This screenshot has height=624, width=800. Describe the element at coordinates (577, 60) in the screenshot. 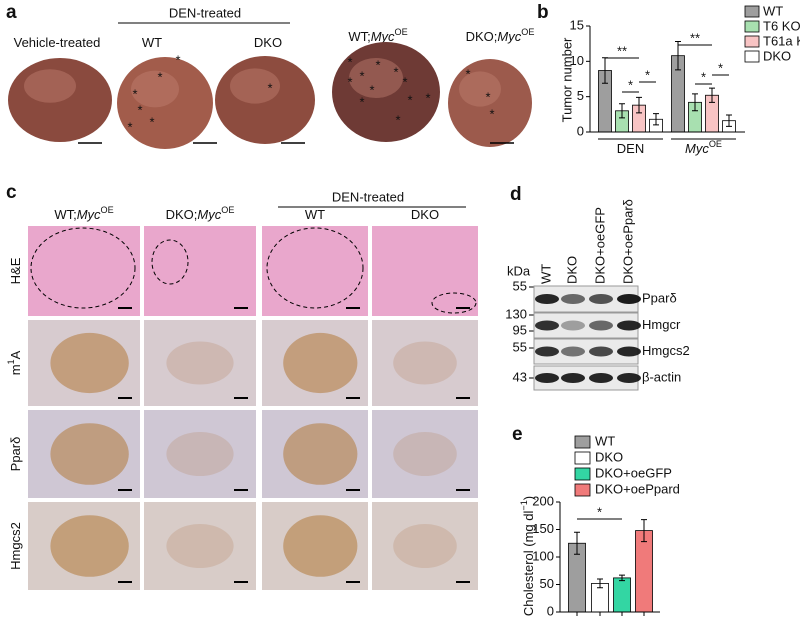

I see `y-tick-label: 10` at that location.